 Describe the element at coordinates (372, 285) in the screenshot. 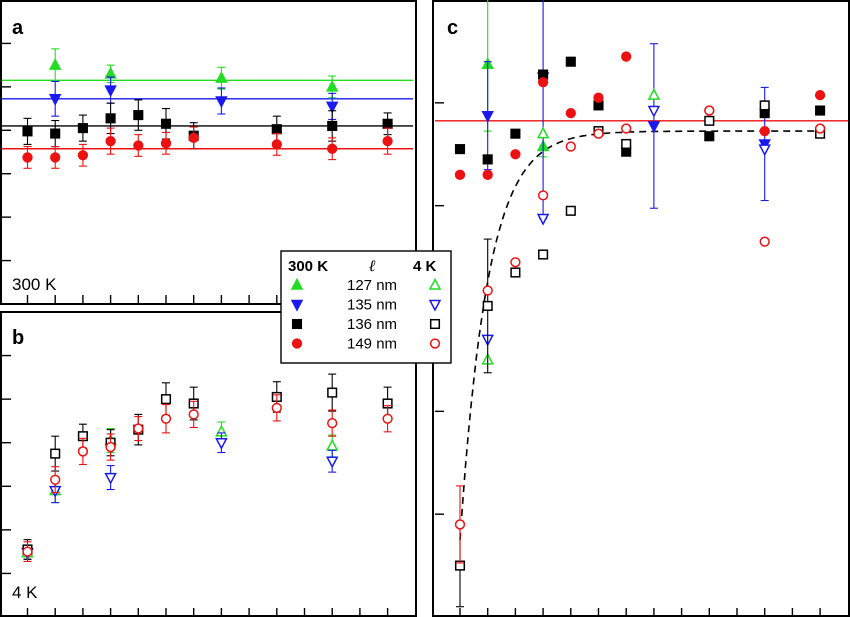

I see `legend-label: 127 nm` at that location.